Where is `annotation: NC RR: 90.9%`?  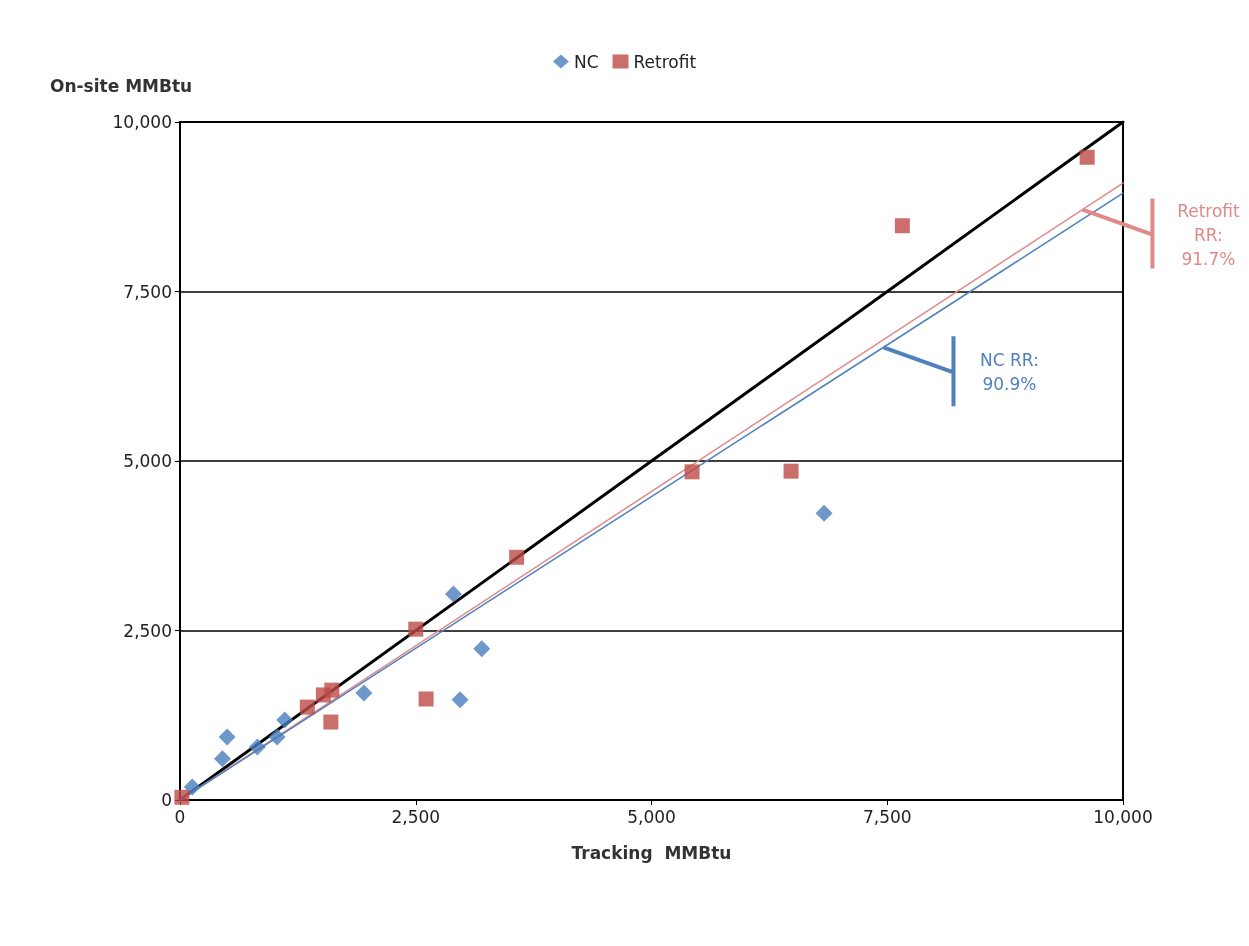
annotation: NC RR: 90.9% is located at coordinates (1009, 373).